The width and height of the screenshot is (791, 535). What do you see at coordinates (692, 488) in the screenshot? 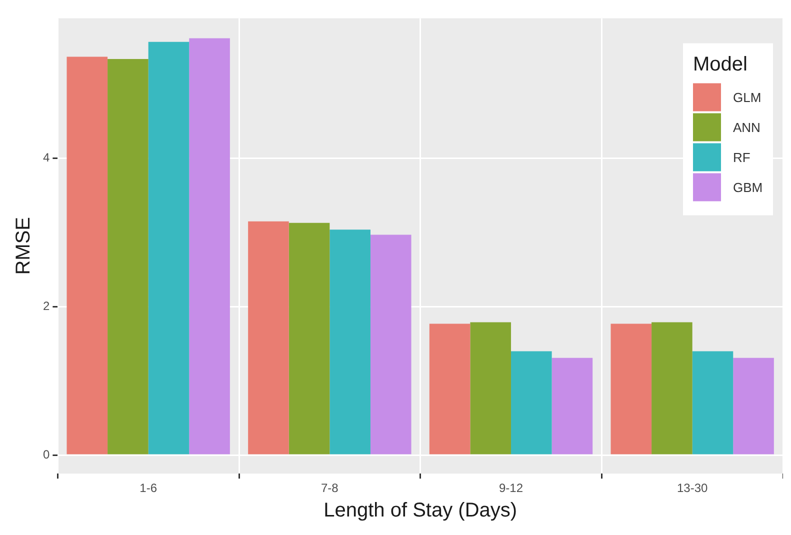
I see `x-tick-label: 13-30` at bounding box center [692, 488].